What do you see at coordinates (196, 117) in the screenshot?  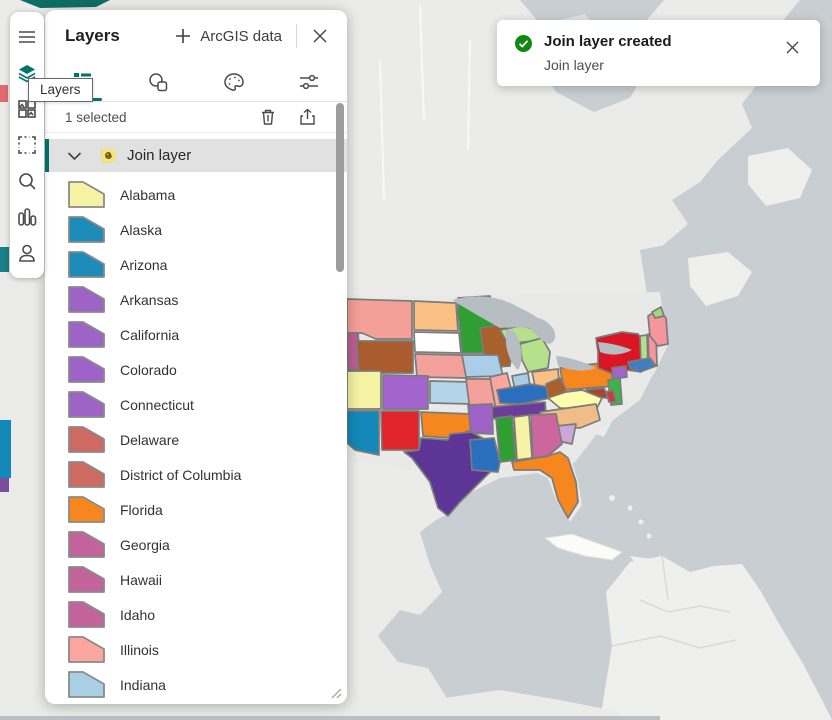 I see `selection-bar: 1 selected` at bounding box center [196, 117].